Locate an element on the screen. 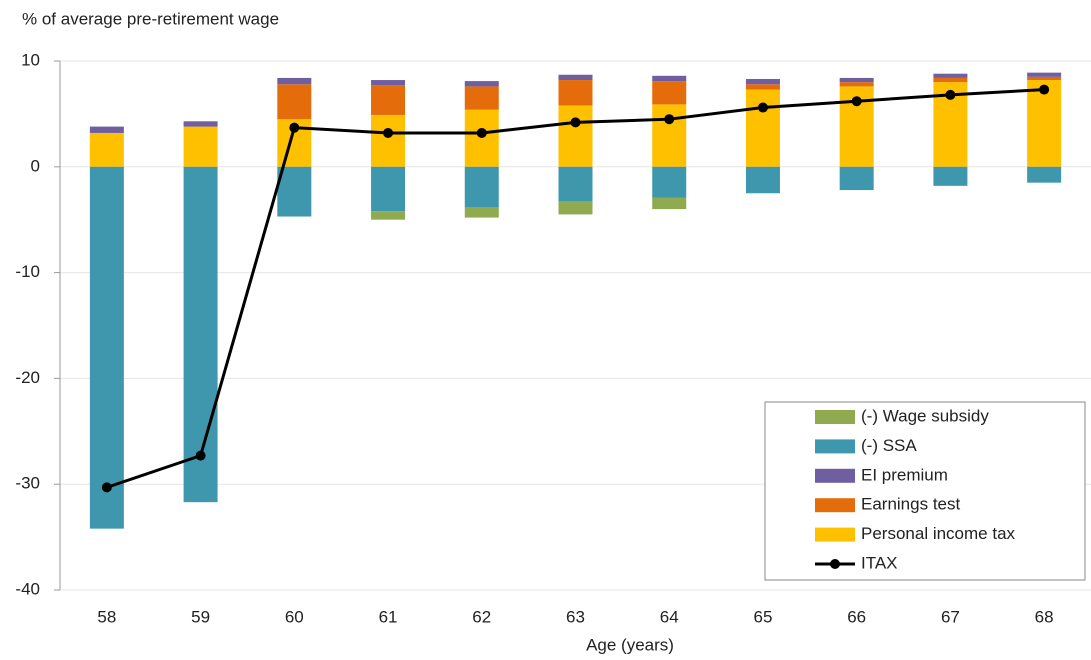  y-tick-label: 0 is located at coordinates (35, 165).